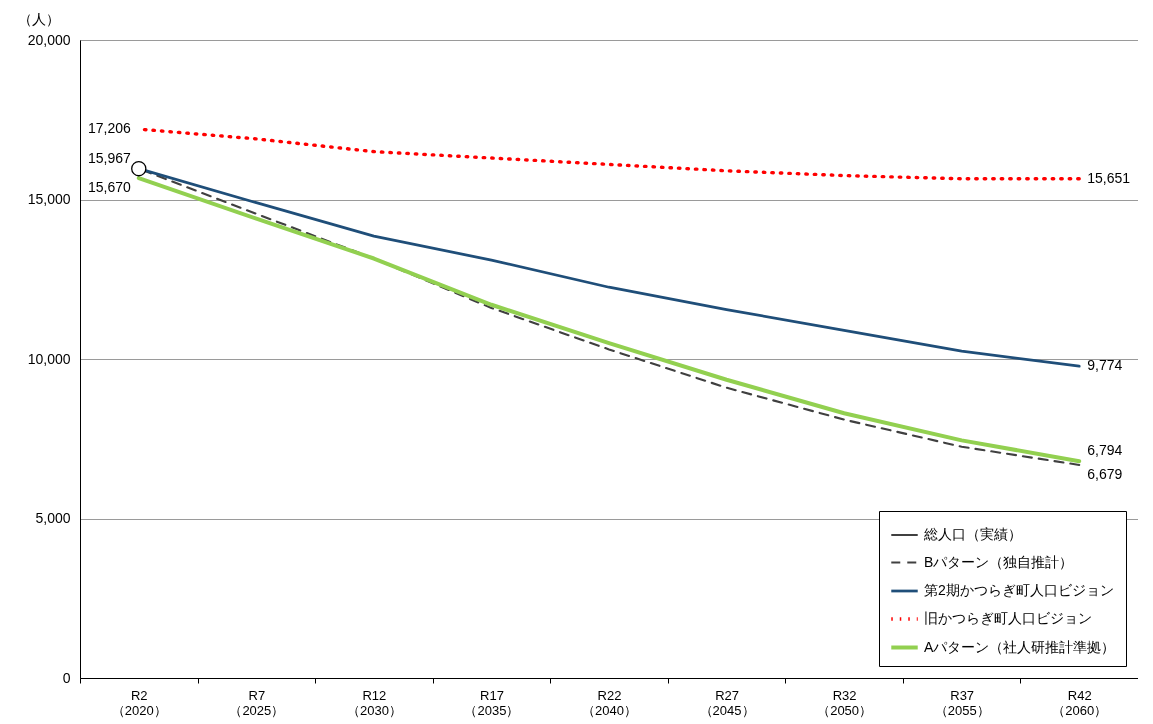  Describe the element at coordinates (1105, 450) in the screenshot. I see `data-label: 6,794` at that location.